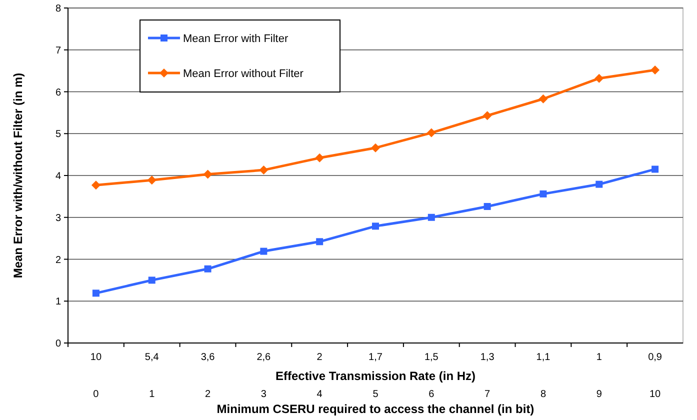 This screenshot has width=697, height=420. Describe the element at coordinates (655, 357) in the screenshot. I see `x-tick-label: 0,9` at that location.